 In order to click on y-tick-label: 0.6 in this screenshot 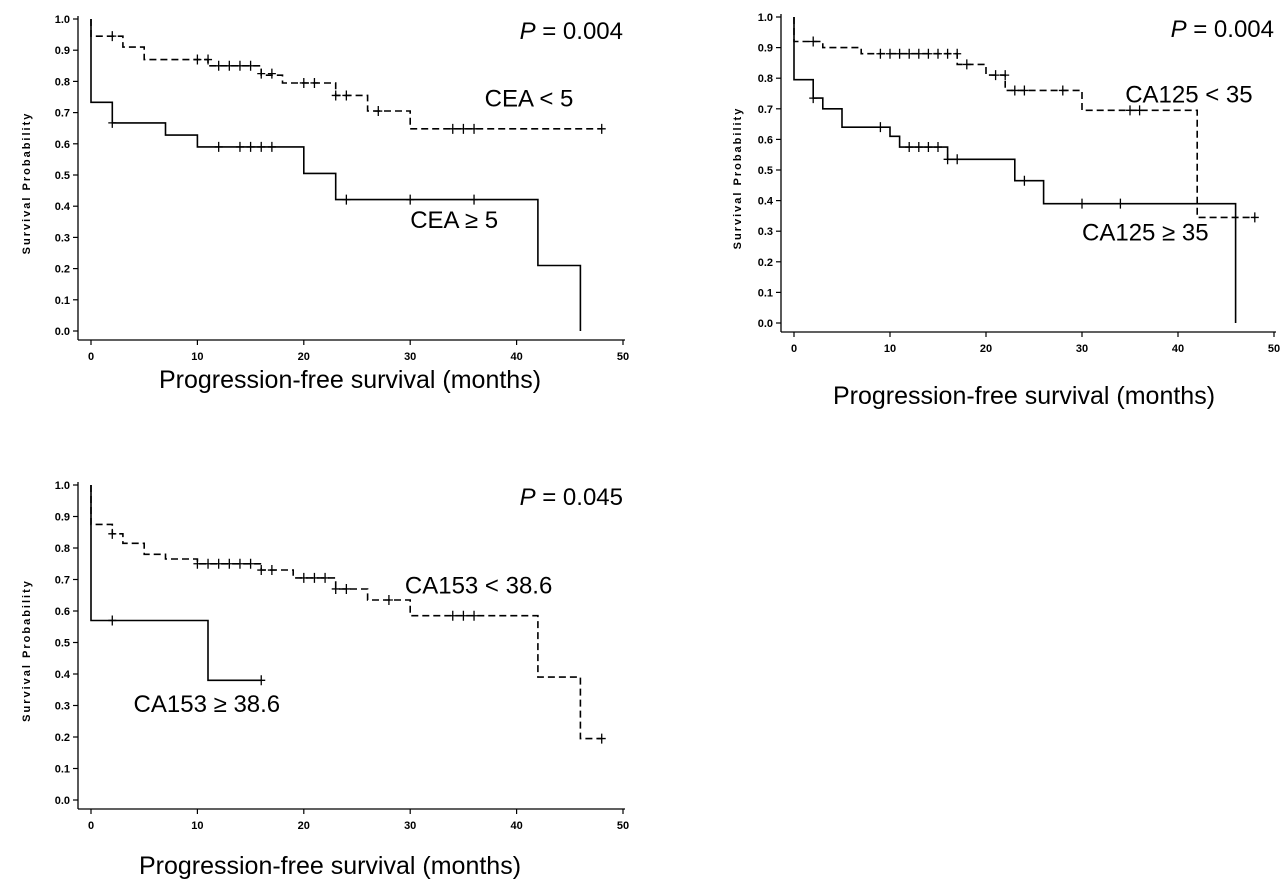, I will do `click(62, 145)`.